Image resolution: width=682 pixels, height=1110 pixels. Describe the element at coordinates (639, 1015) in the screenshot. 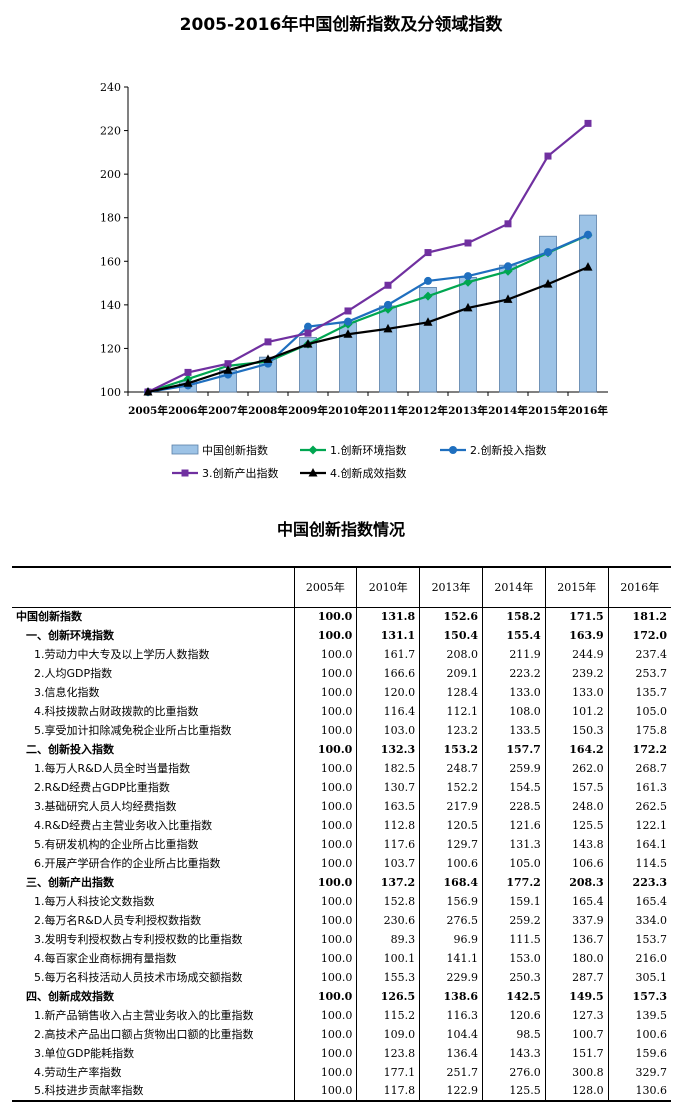

I see `row-value: 139.5` at that location.